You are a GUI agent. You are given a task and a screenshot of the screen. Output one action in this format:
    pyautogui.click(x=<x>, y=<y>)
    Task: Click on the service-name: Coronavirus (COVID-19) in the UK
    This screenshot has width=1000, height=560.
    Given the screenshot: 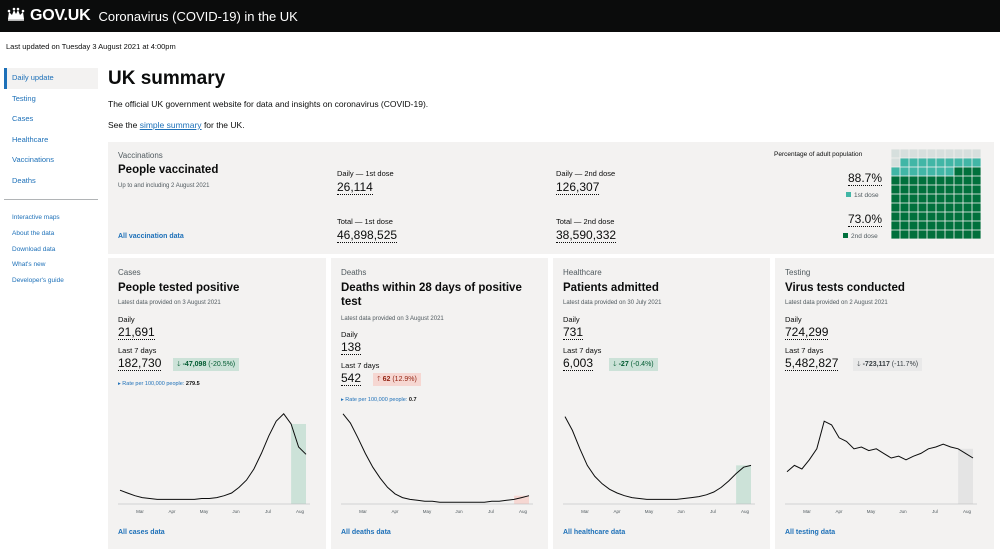 What is the action you would take?
    pyautogui.click(x=198, y=16)
    